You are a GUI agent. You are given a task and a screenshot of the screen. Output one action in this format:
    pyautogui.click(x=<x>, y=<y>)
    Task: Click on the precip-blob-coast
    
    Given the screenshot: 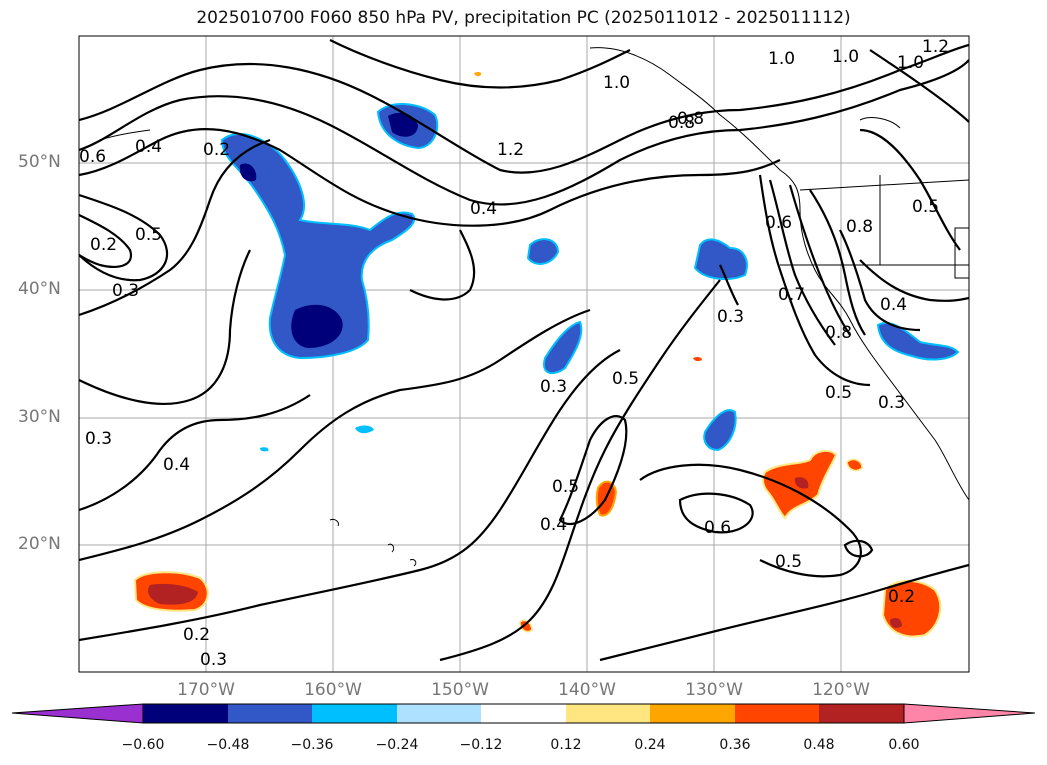 What is the action you would take?
    pyautogui.click(x=918, y=341)
    